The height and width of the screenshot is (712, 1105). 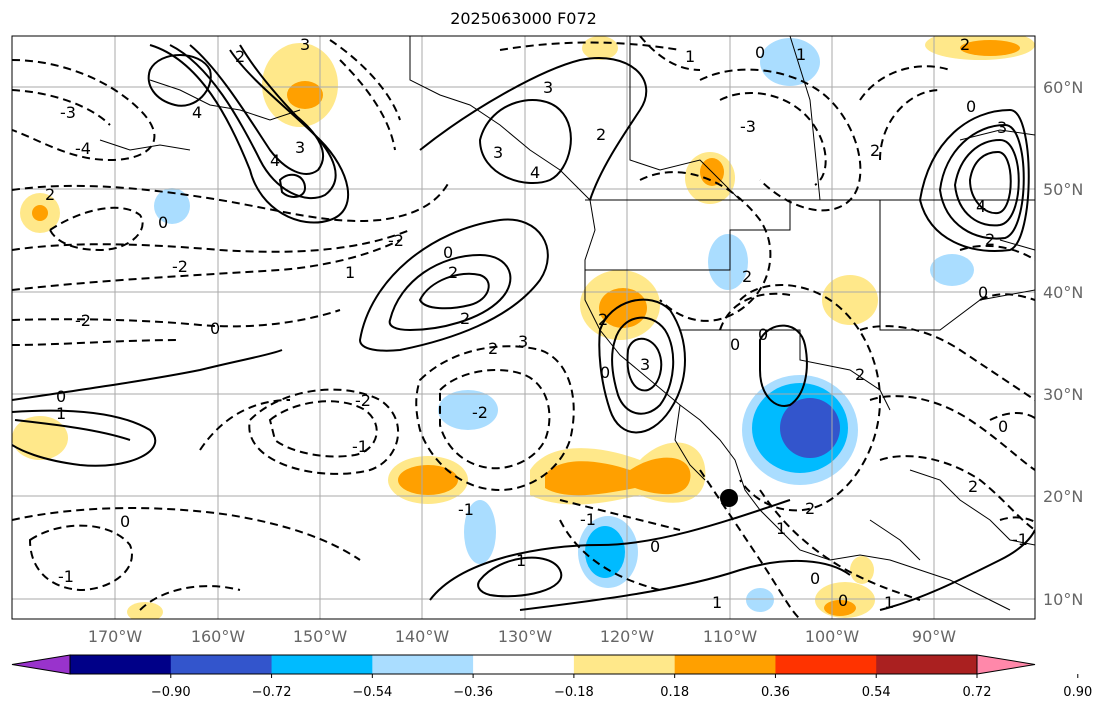 I want to click on colorbar-tick-label: −0.72, so click(x=272, y=692).